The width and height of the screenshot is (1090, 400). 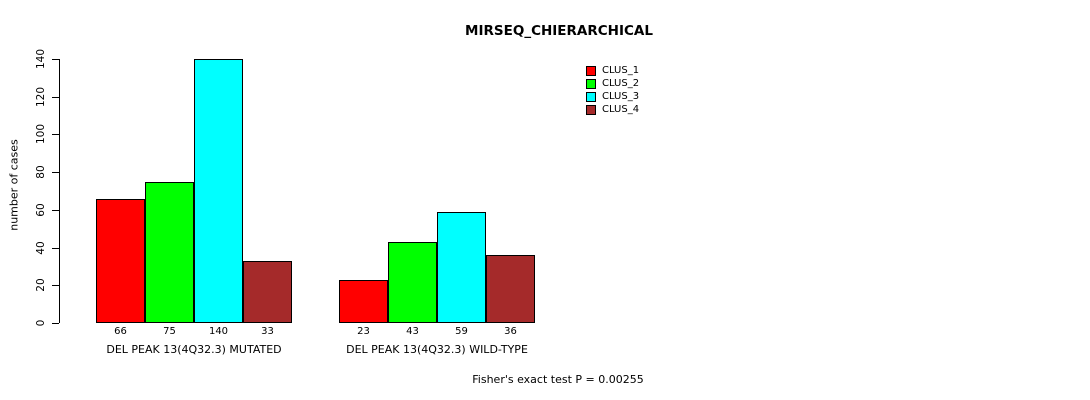 What do you see at coordinates (14, 185) in the screenshot?
I see `y-axis-label: number of cases` at bounding box center [14, 185].